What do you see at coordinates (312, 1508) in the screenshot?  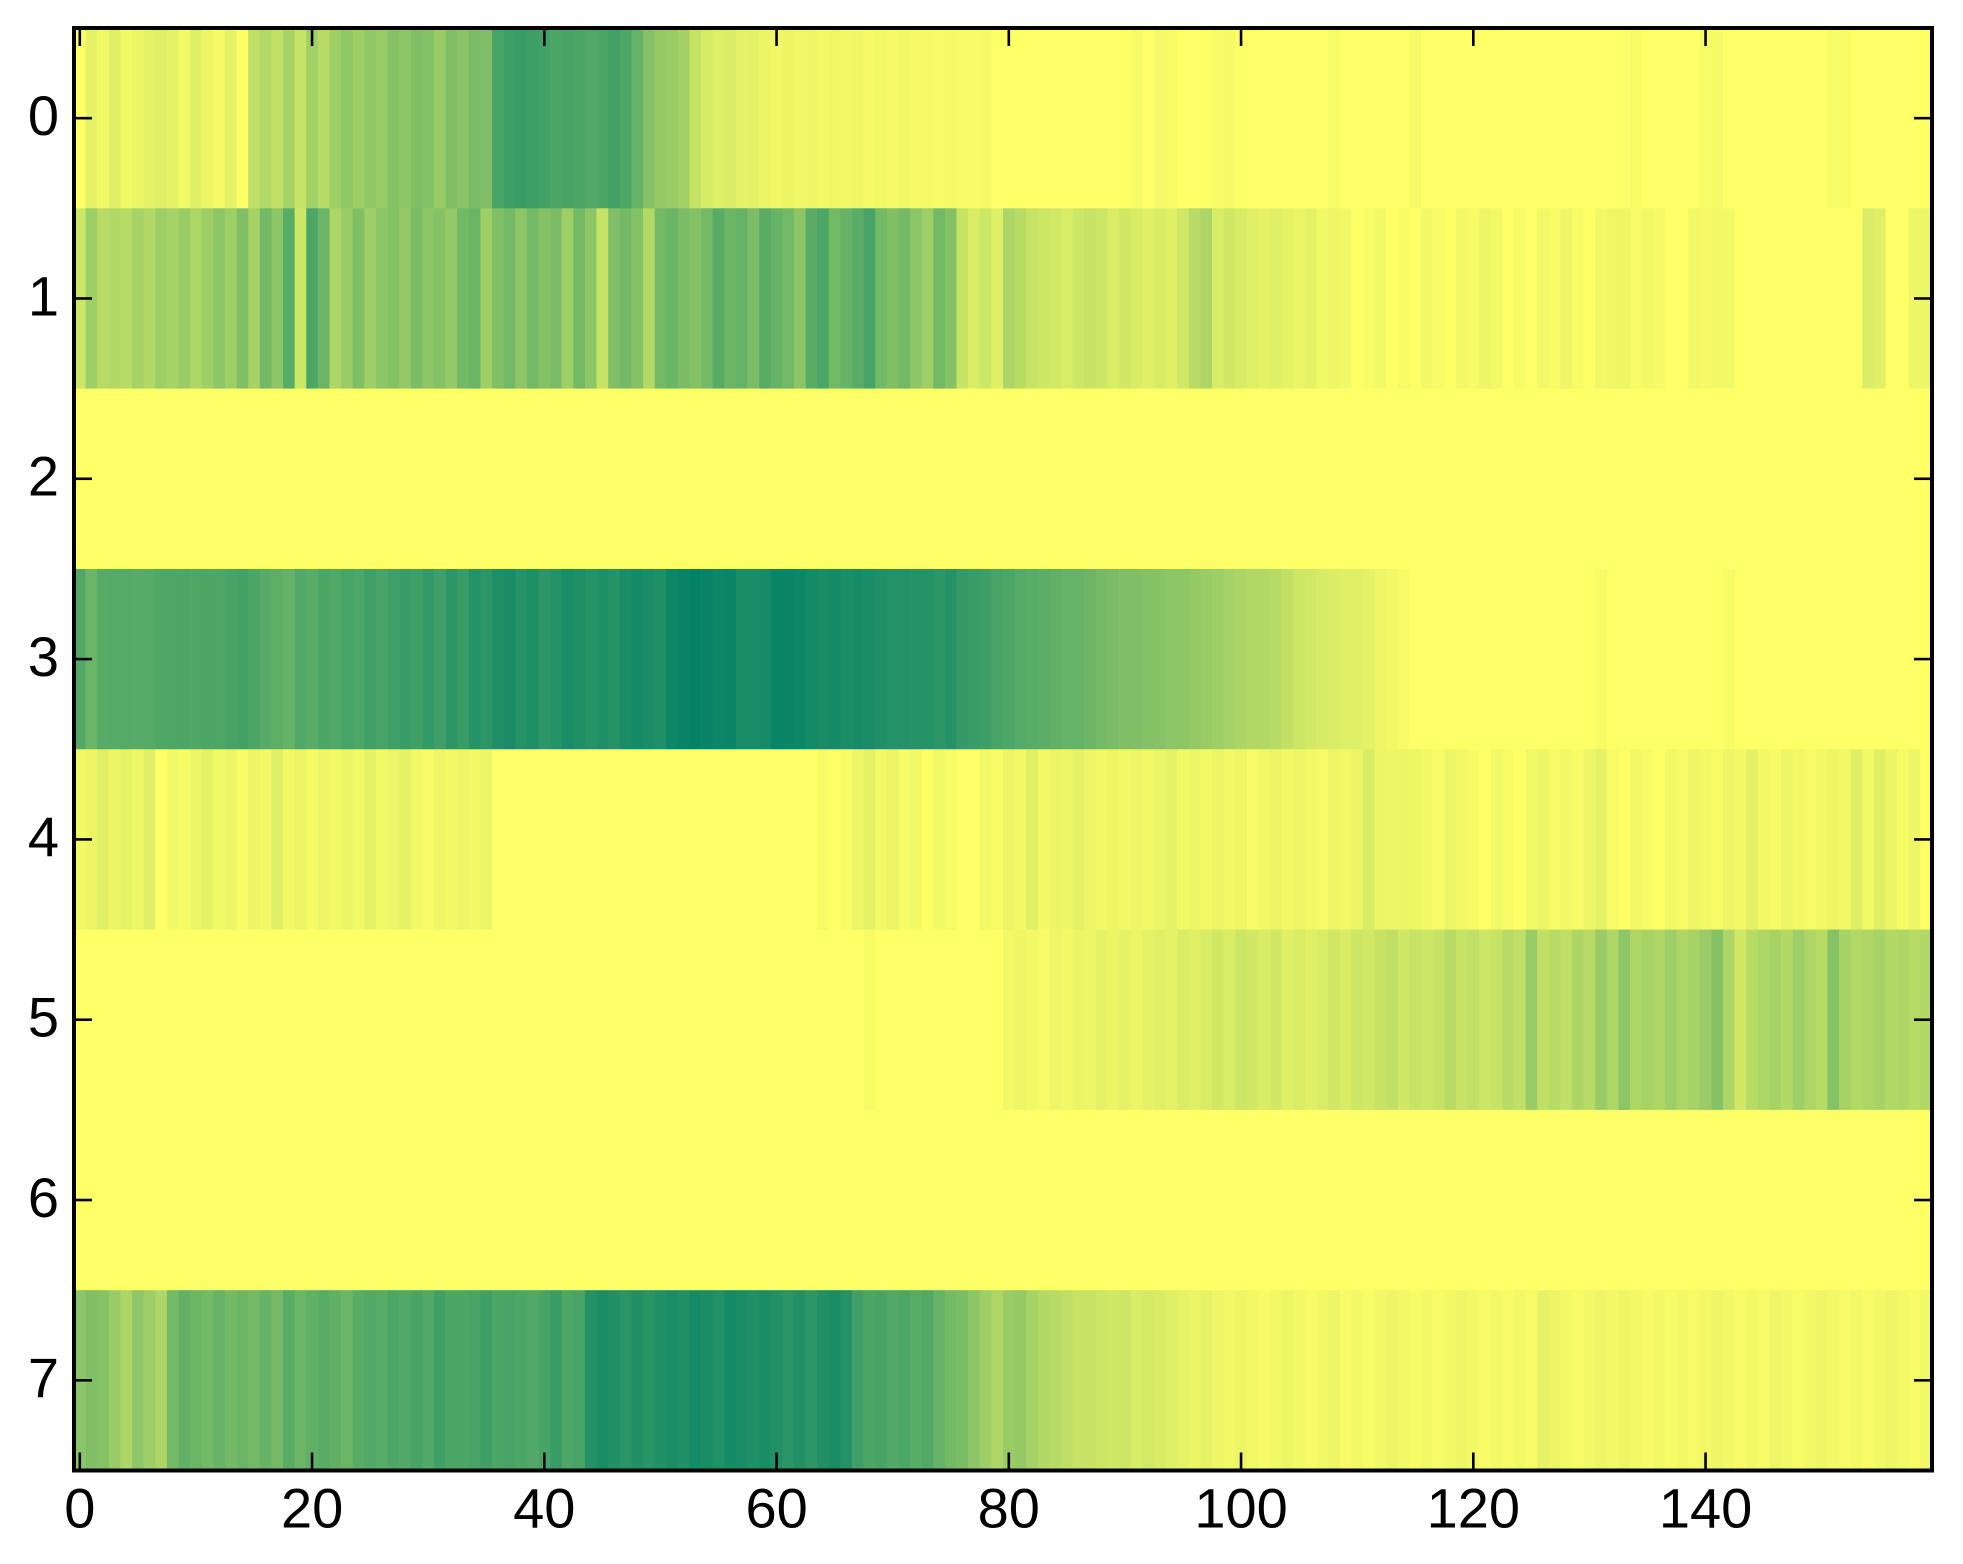 I see `svg-text: 20` at bounding box center [312, 1508].